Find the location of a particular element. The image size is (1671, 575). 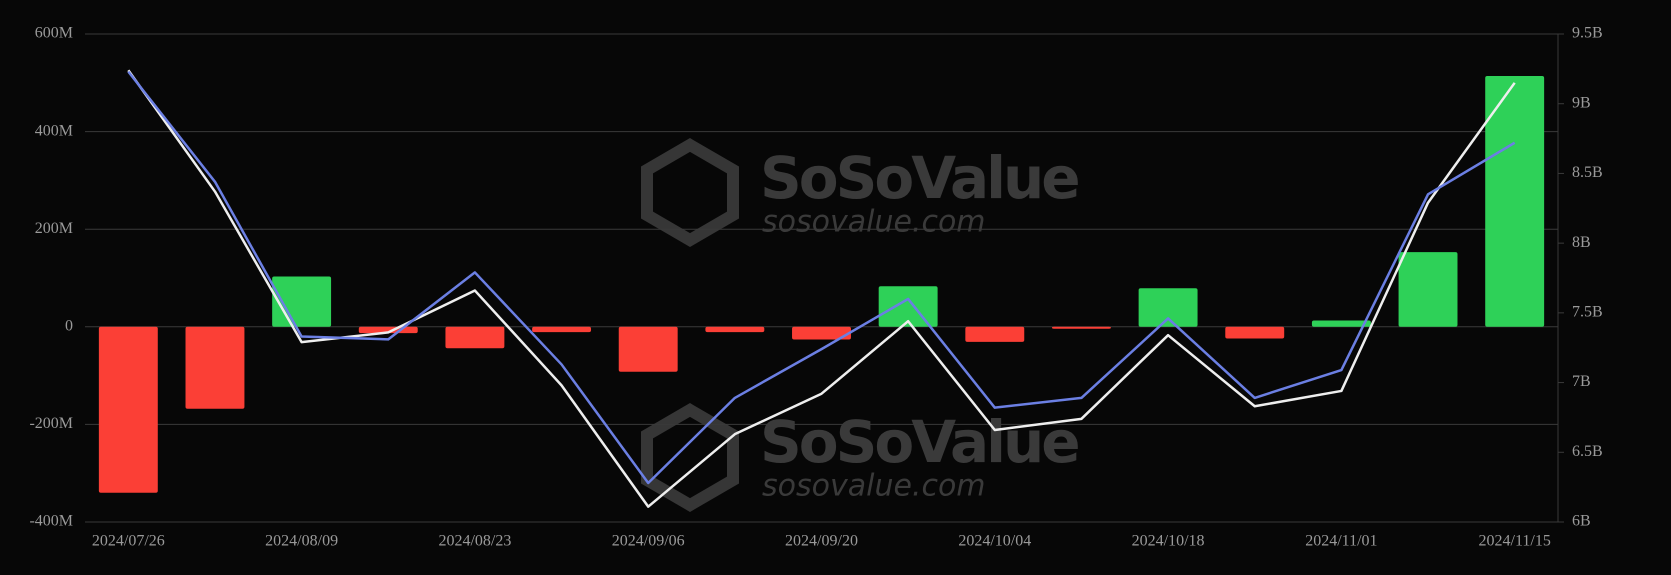

y2-tick-label: 7.5B is located at coordinates (1587, 312).